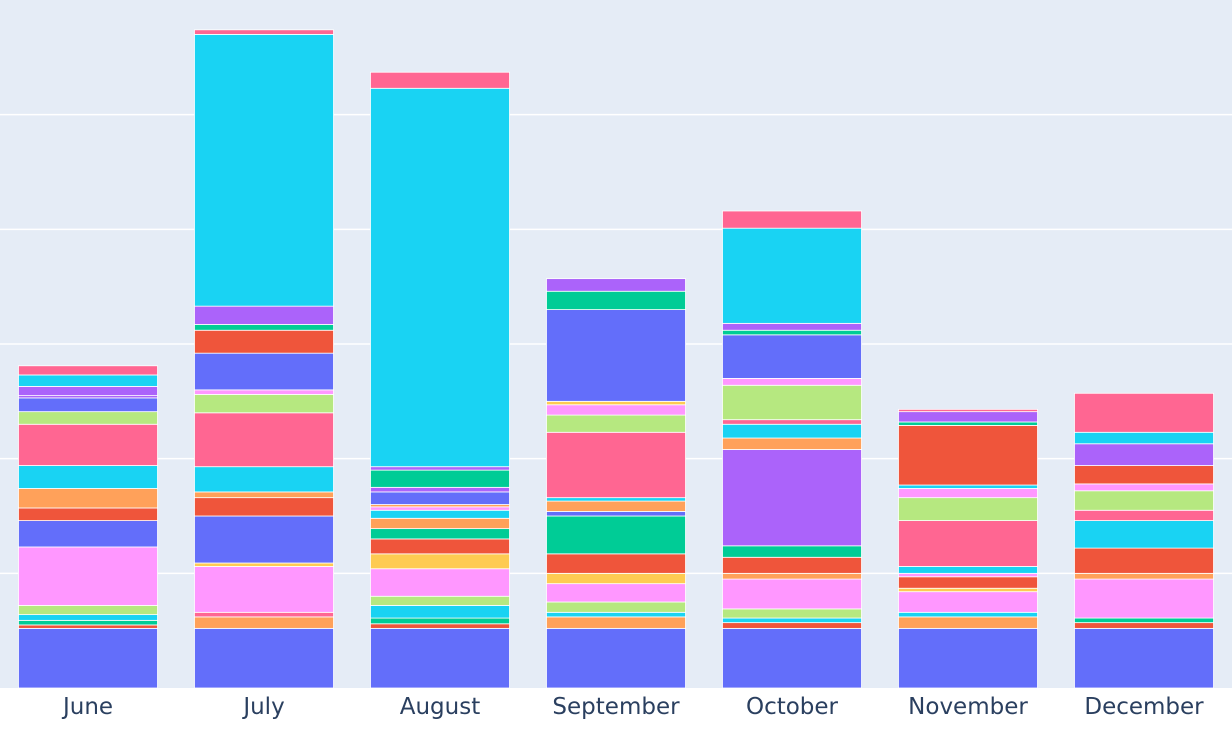 The height and width of the screenshot is (738, 1232). I want to click on bar-stack-october, so click(792, 449).